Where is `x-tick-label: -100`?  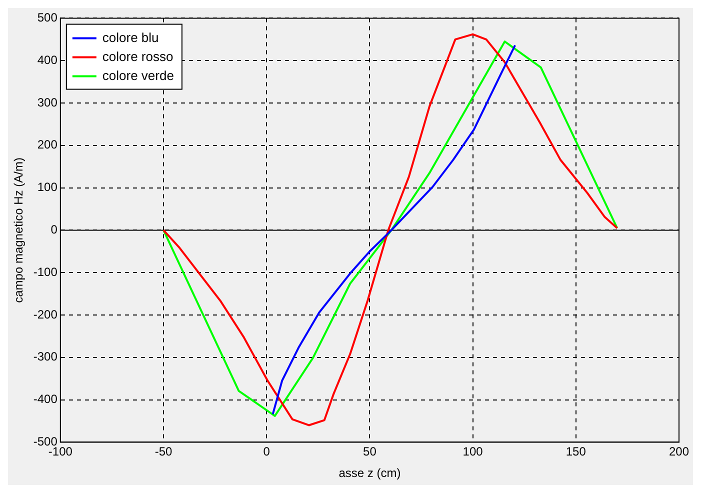 x-tick-label: -100 is located at coordinates (60, 451).